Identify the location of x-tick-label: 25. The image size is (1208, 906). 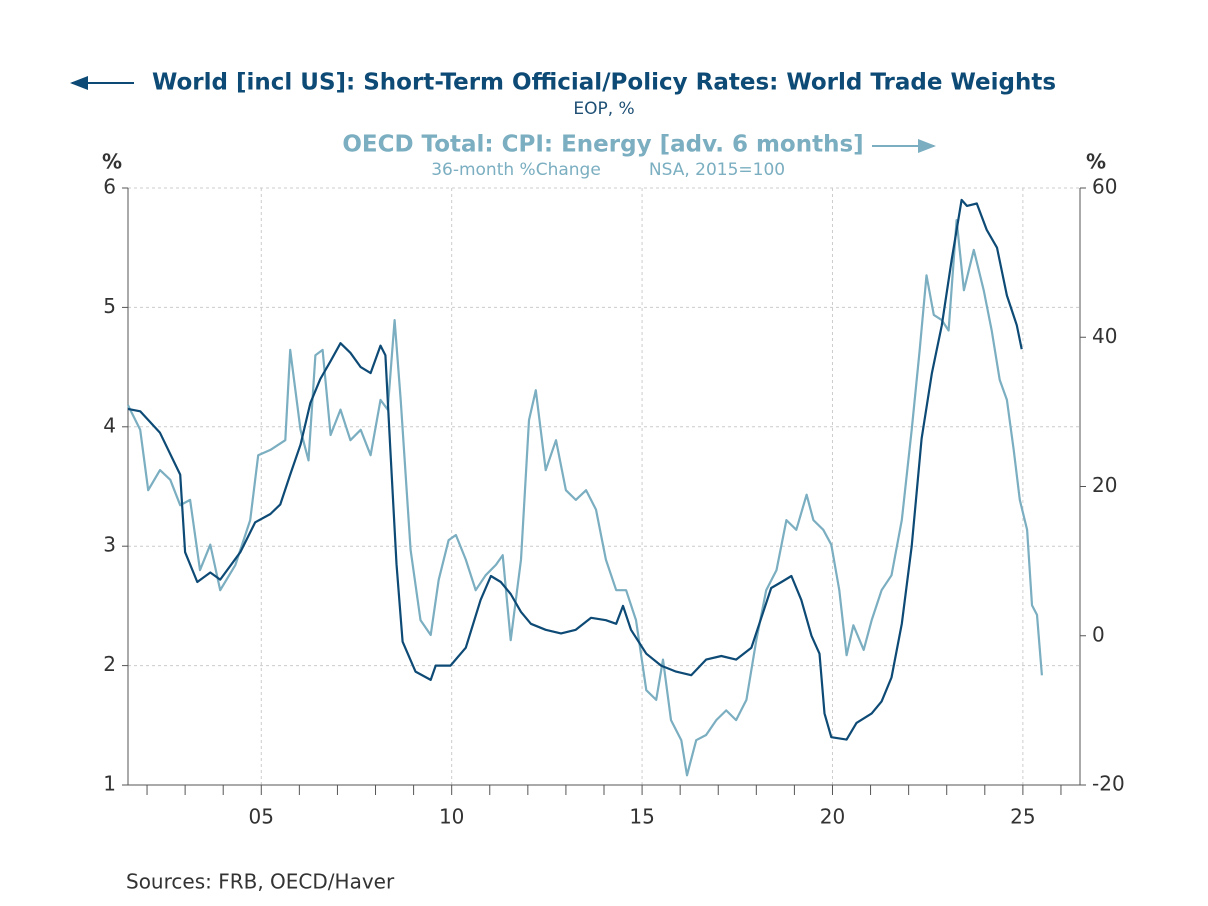
(1022, 817).